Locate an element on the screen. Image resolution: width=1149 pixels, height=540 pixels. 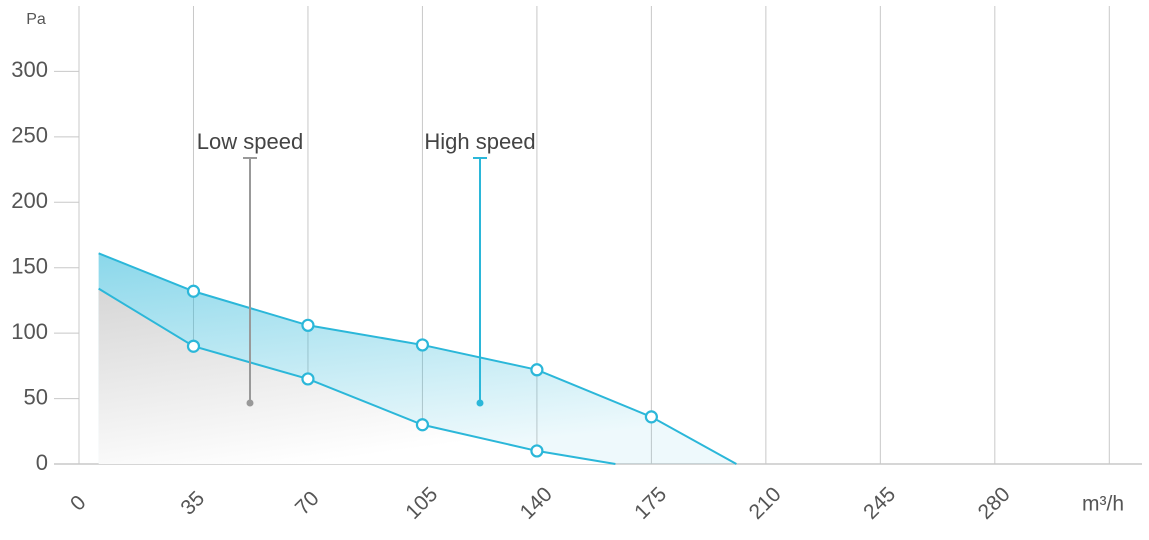
x-tick-label: 0 is located at coordinates (78, 503).